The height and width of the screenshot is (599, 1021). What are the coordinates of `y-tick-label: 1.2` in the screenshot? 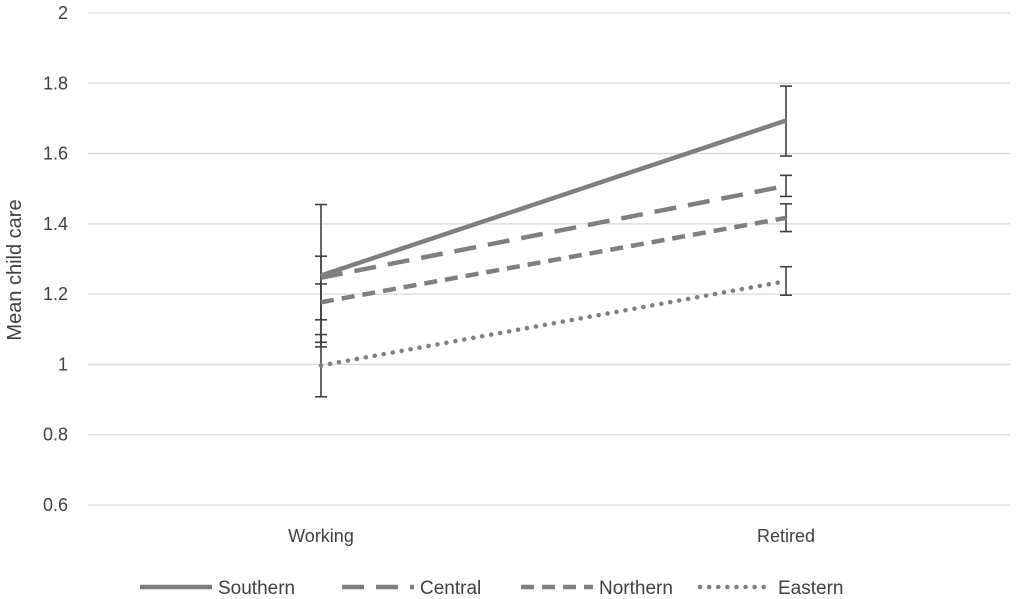 It's located at (55, 294).